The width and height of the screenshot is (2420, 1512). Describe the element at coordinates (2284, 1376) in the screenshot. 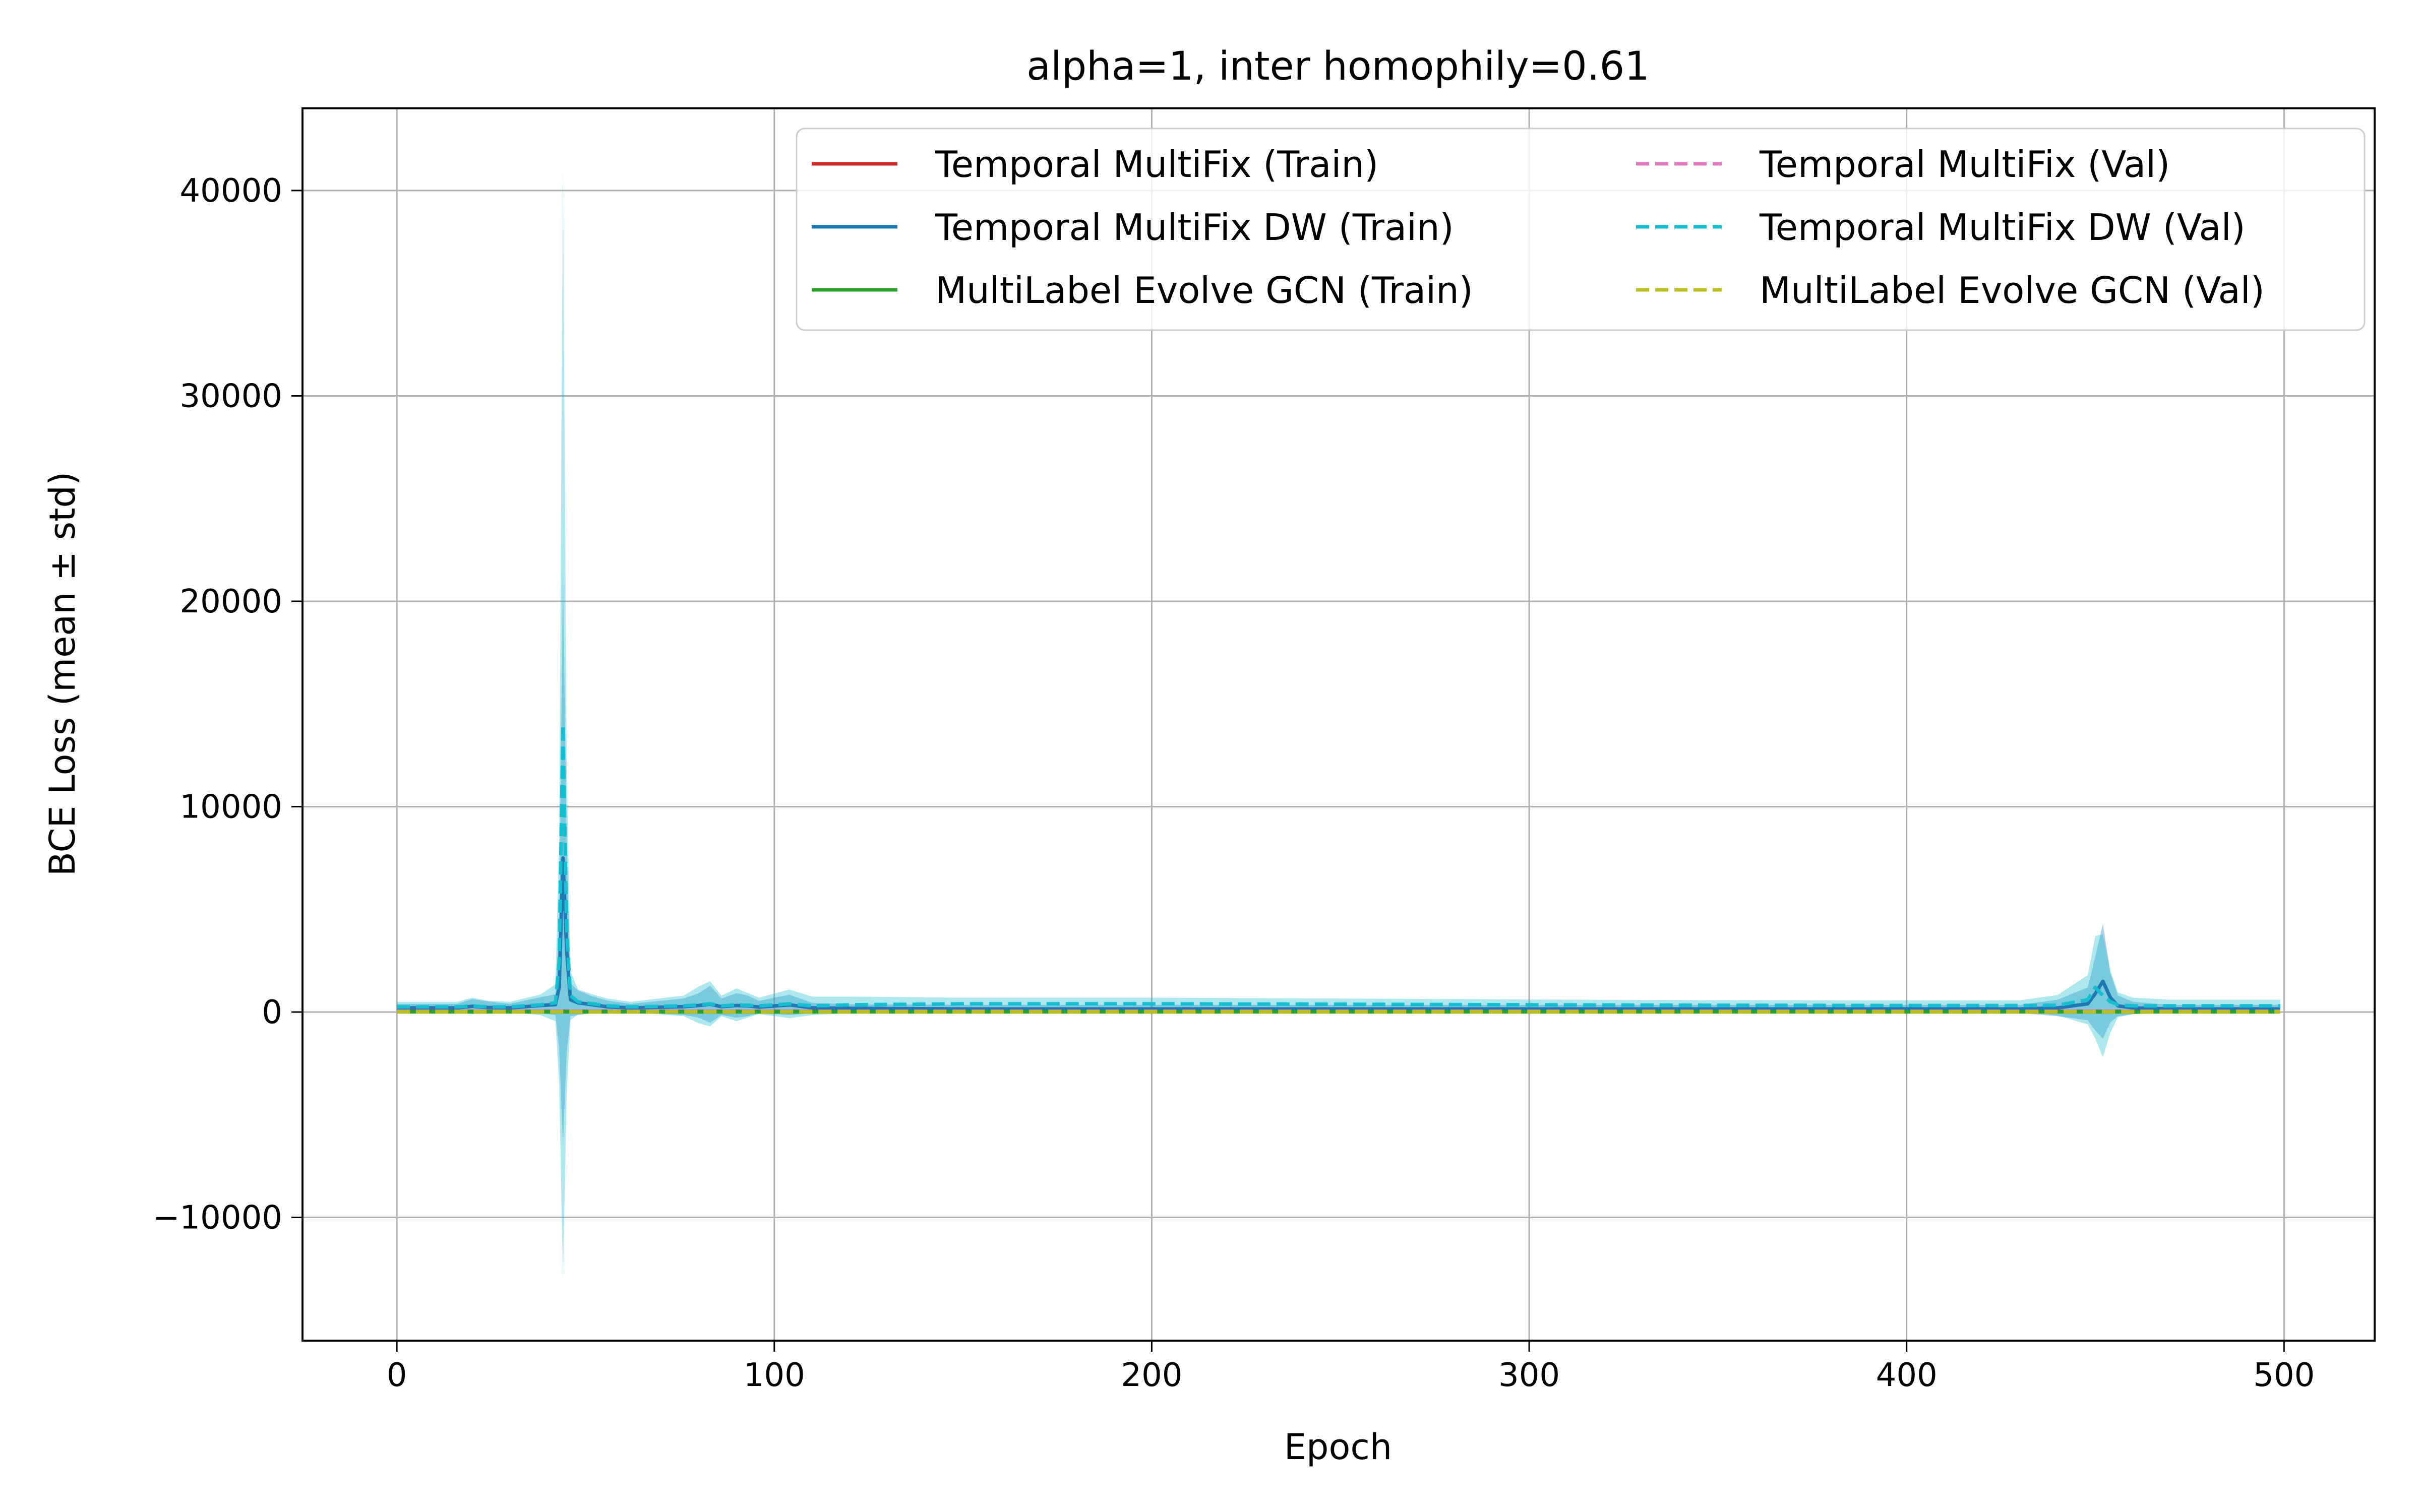

I see `x-tick-label: 500` at that location.